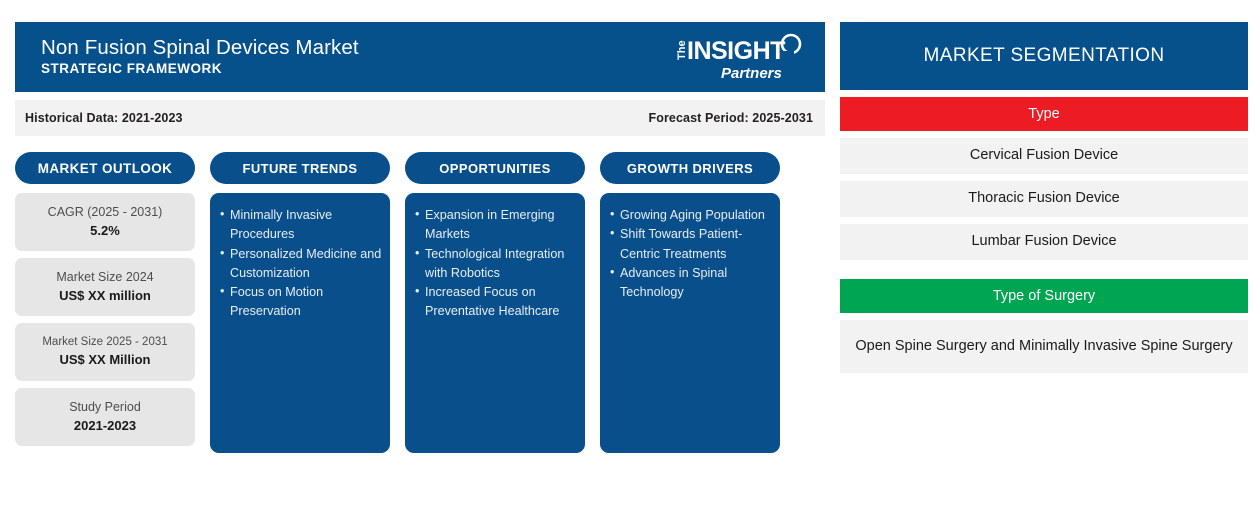 Image resolution: width=1254 pixels, height=530 pixels. I want to click on segmentation-item: Thoracic Fusion Device, so click(1044, 199).